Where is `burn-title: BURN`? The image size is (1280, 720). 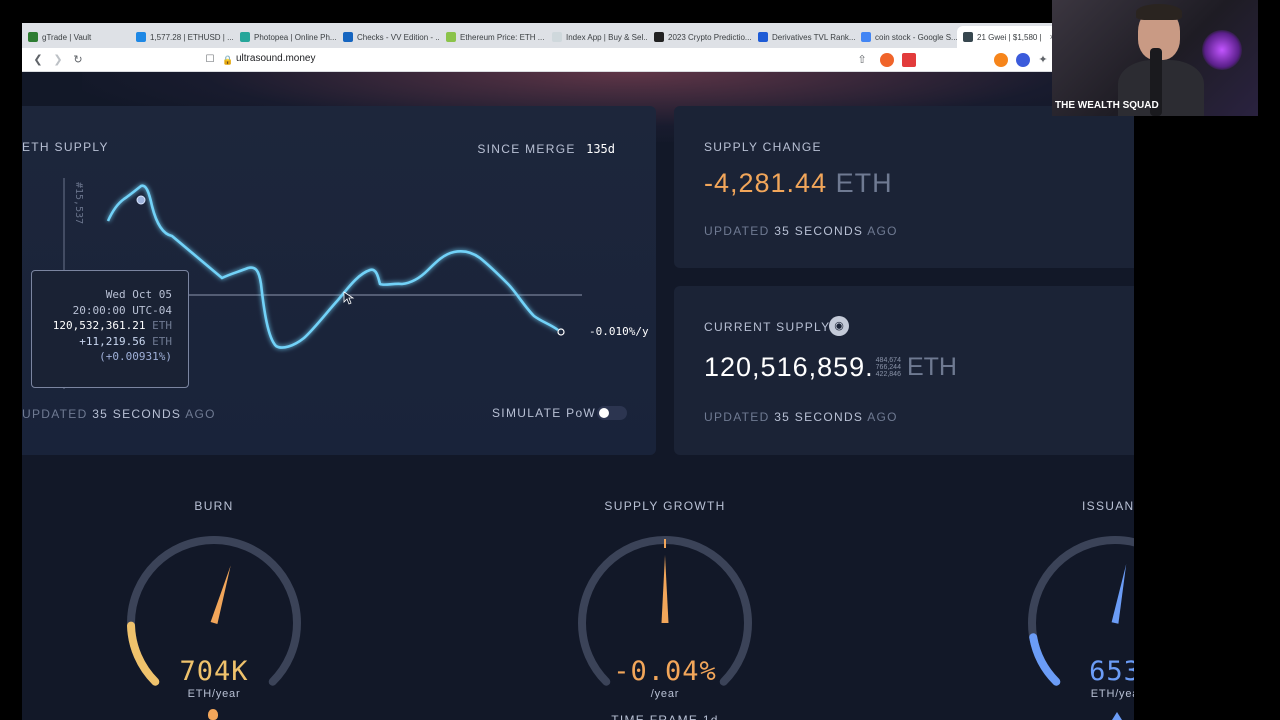
burn-title: BURN is located at coordinates (214, 506).